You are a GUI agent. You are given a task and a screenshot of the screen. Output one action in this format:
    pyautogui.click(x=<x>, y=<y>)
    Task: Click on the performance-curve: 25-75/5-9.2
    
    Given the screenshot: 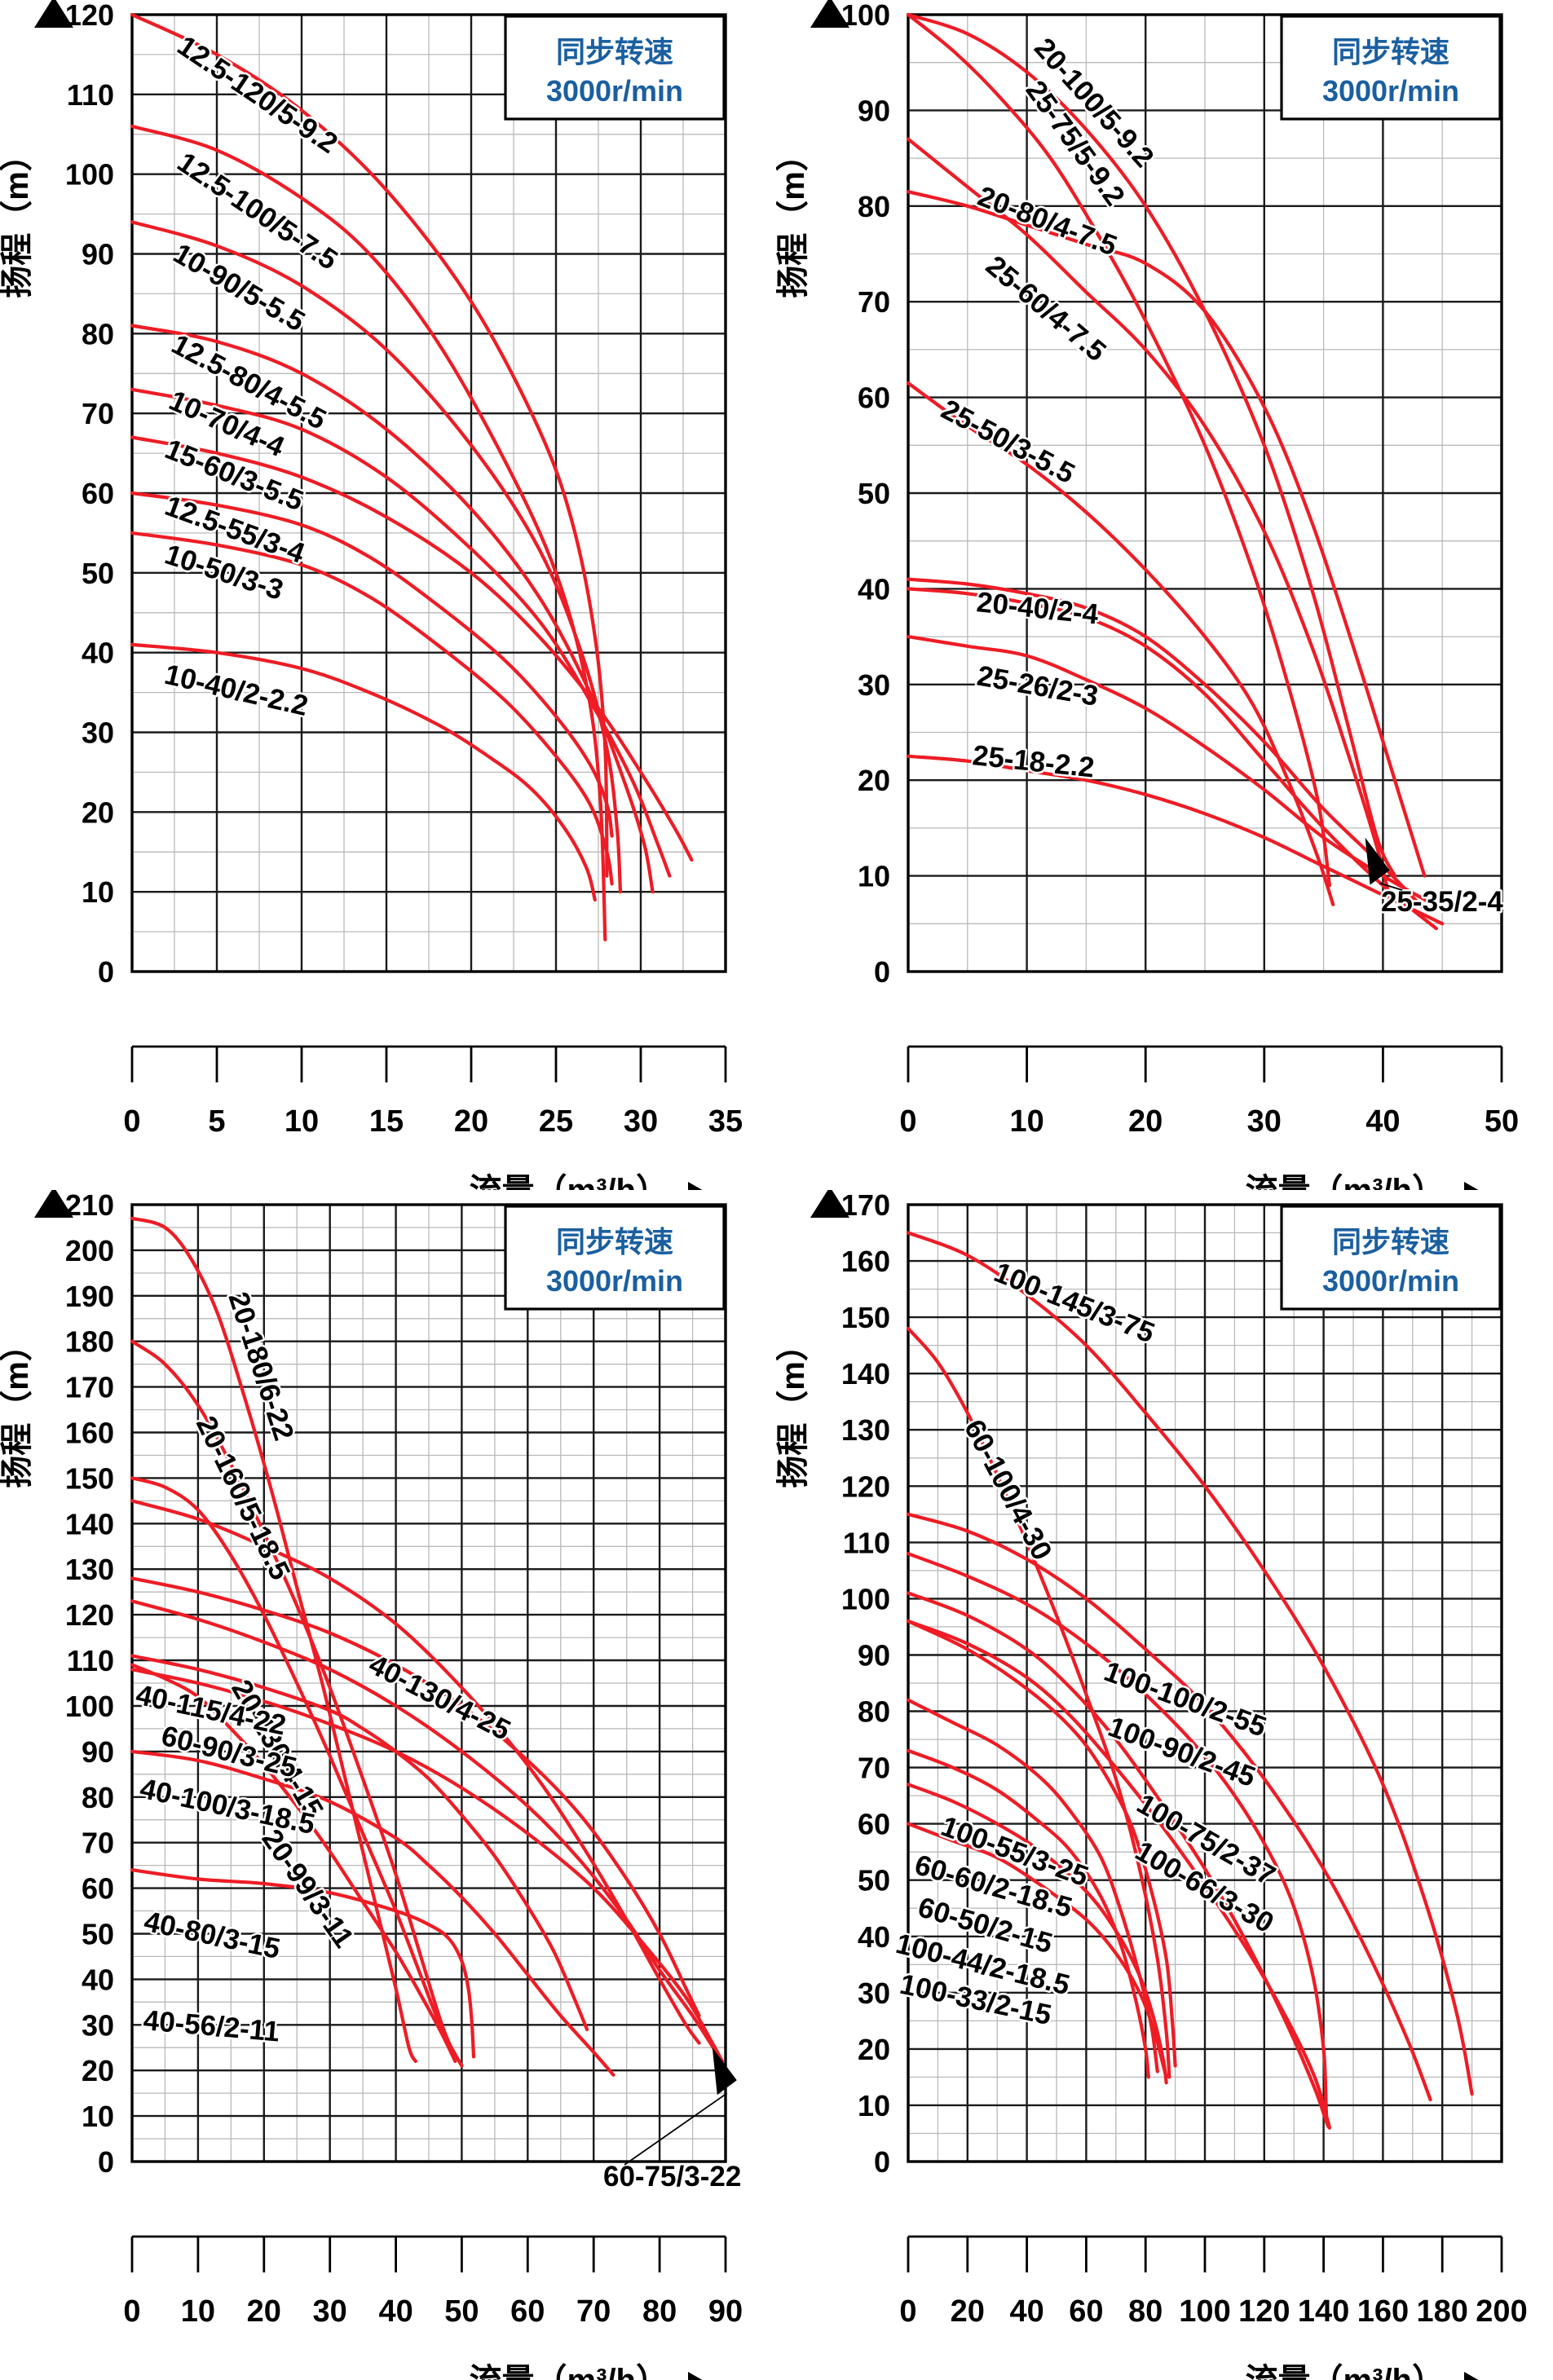 What is the action you would take?
    pyautogui.click(x=1118, y=450)
    